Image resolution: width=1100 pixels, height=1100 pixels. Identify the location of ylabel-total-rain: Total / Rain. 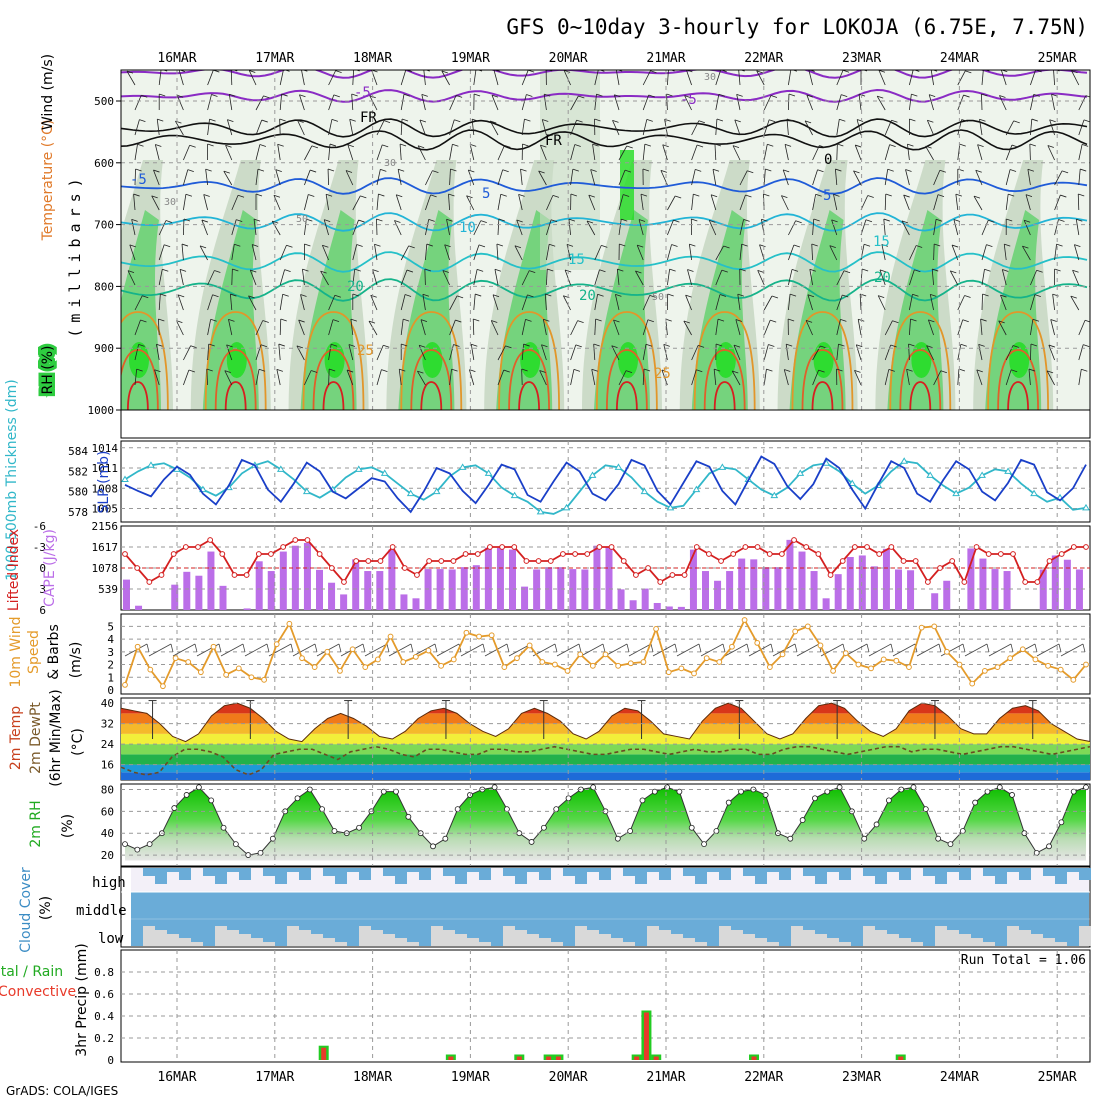
(31, 972).